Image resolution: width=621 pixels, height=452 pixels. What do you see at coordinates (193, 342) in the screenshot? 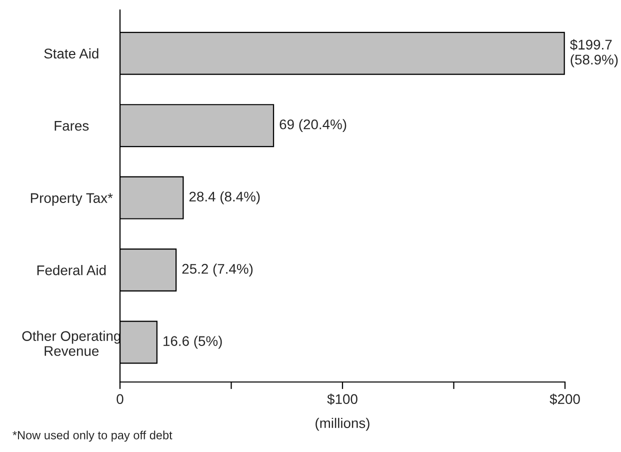
I see `data-label: 16.6 (5%)` at bounding box center [193, 342].